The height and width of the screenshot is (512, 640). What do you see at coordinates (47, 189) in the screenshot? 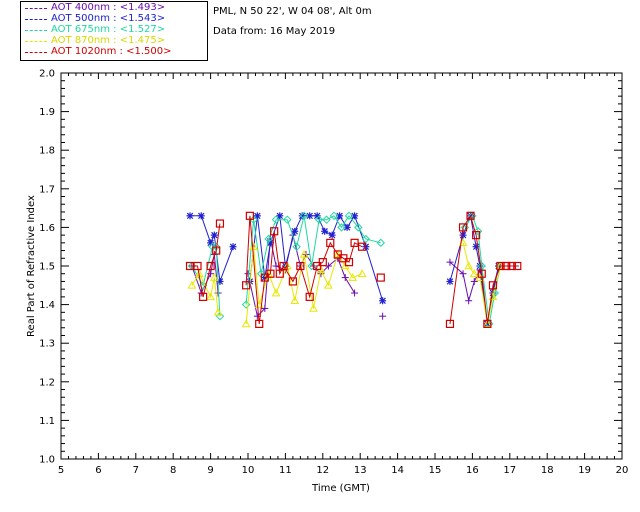
I see `y-tick-label: 1.7` at bounding box center [47, 189].